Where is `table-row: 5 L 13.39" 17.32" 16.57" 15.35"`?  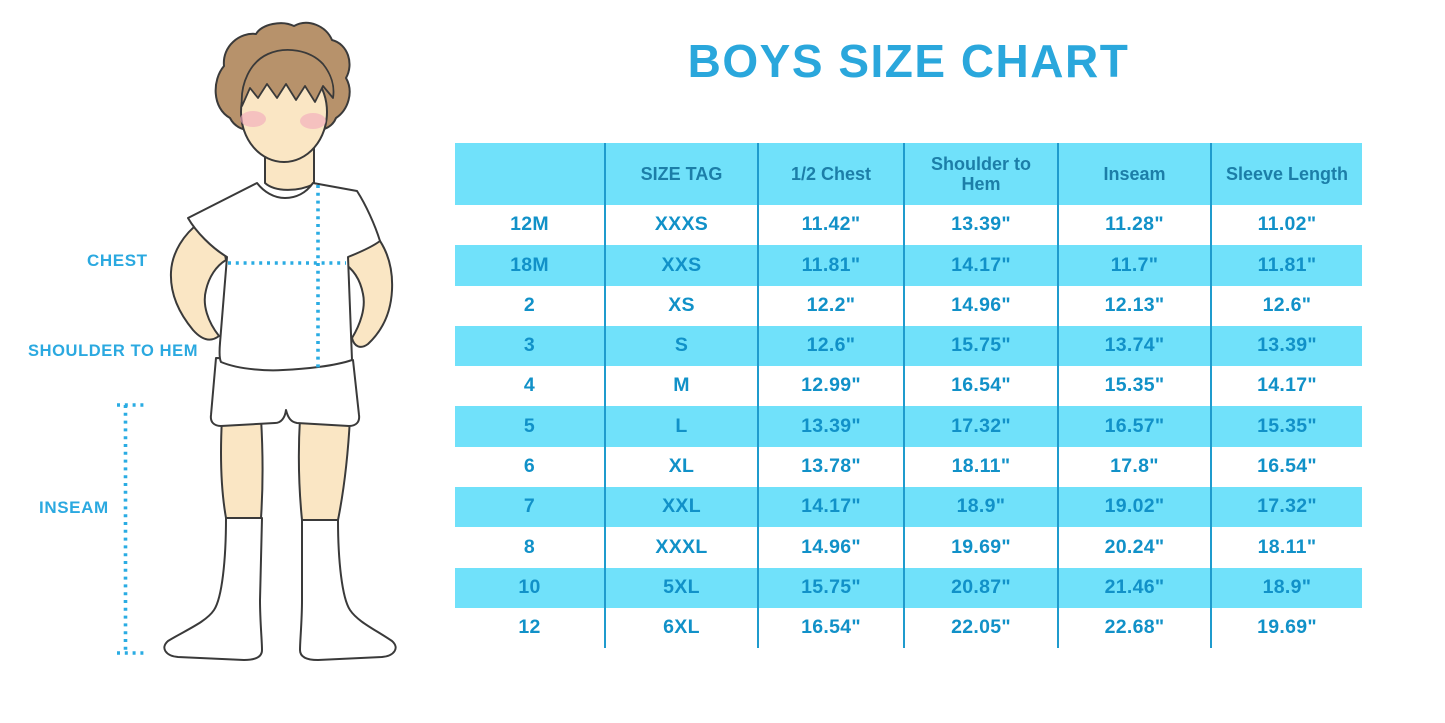 table-row: 5 L 13.39" 17.32" 16.57" 15.35" is located at coordinates (908, 426).